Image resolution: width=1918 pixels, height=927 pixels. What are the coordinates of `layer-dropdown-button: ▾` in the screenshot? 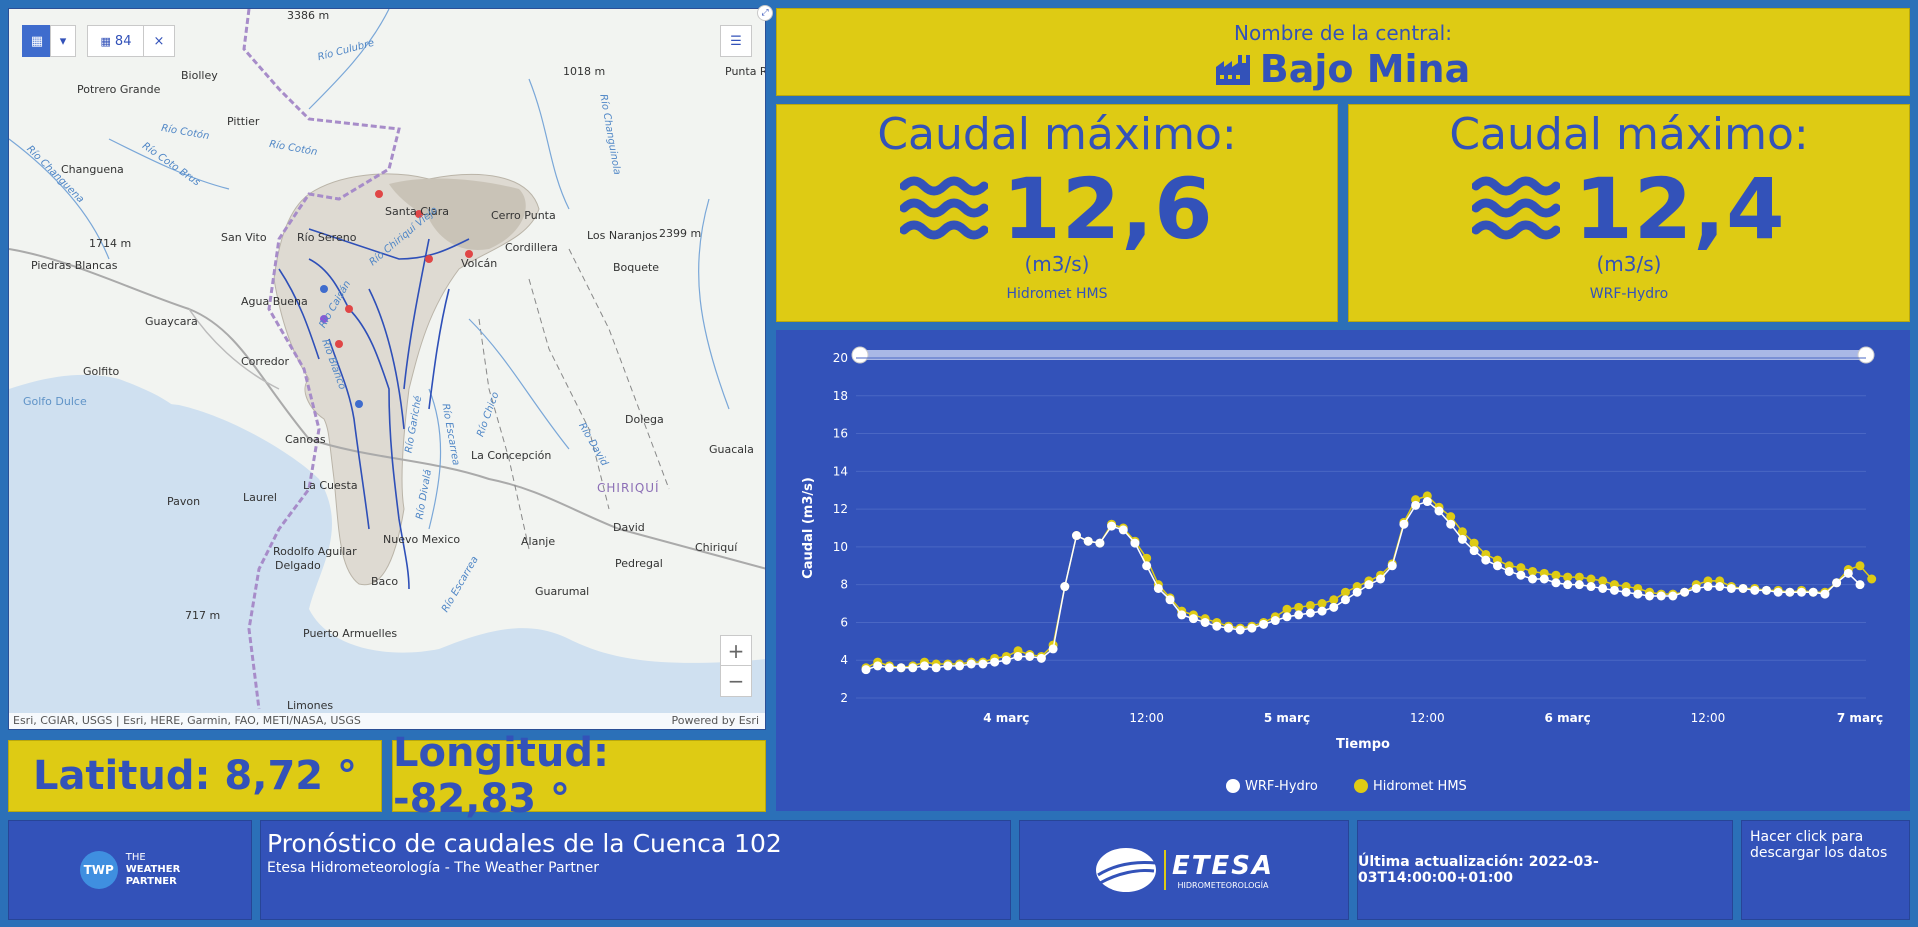 It's located at (63, 41).